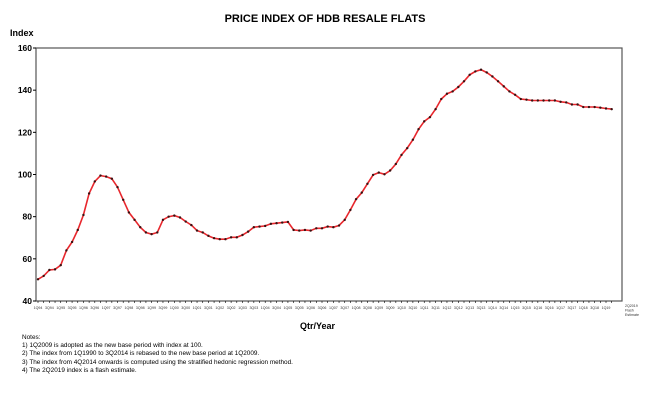 This screenshot has height=407, width=650. I want to click on x-tick-label: 3Q16, so click(549, 308).